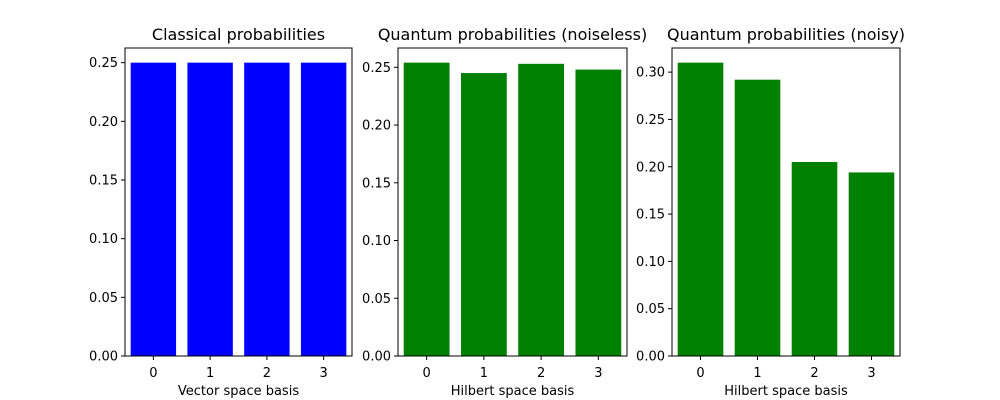  I want to click on chart-title: Quantum probabilities (noisy), so click(786, 34).